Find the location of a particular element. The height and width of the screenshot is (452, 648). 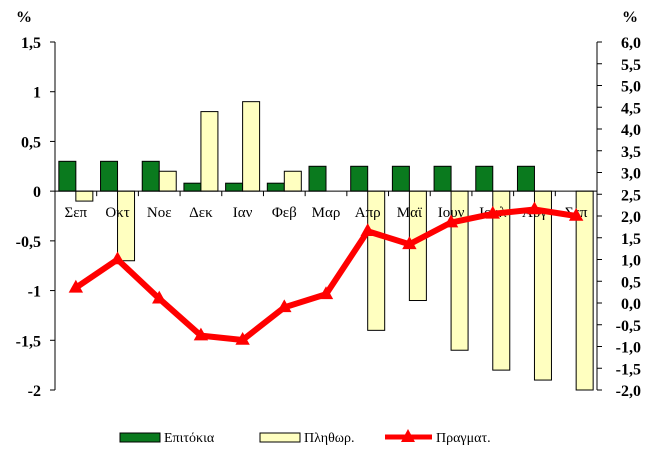

right-axis-unit: % is located at coordinates (630, 17).